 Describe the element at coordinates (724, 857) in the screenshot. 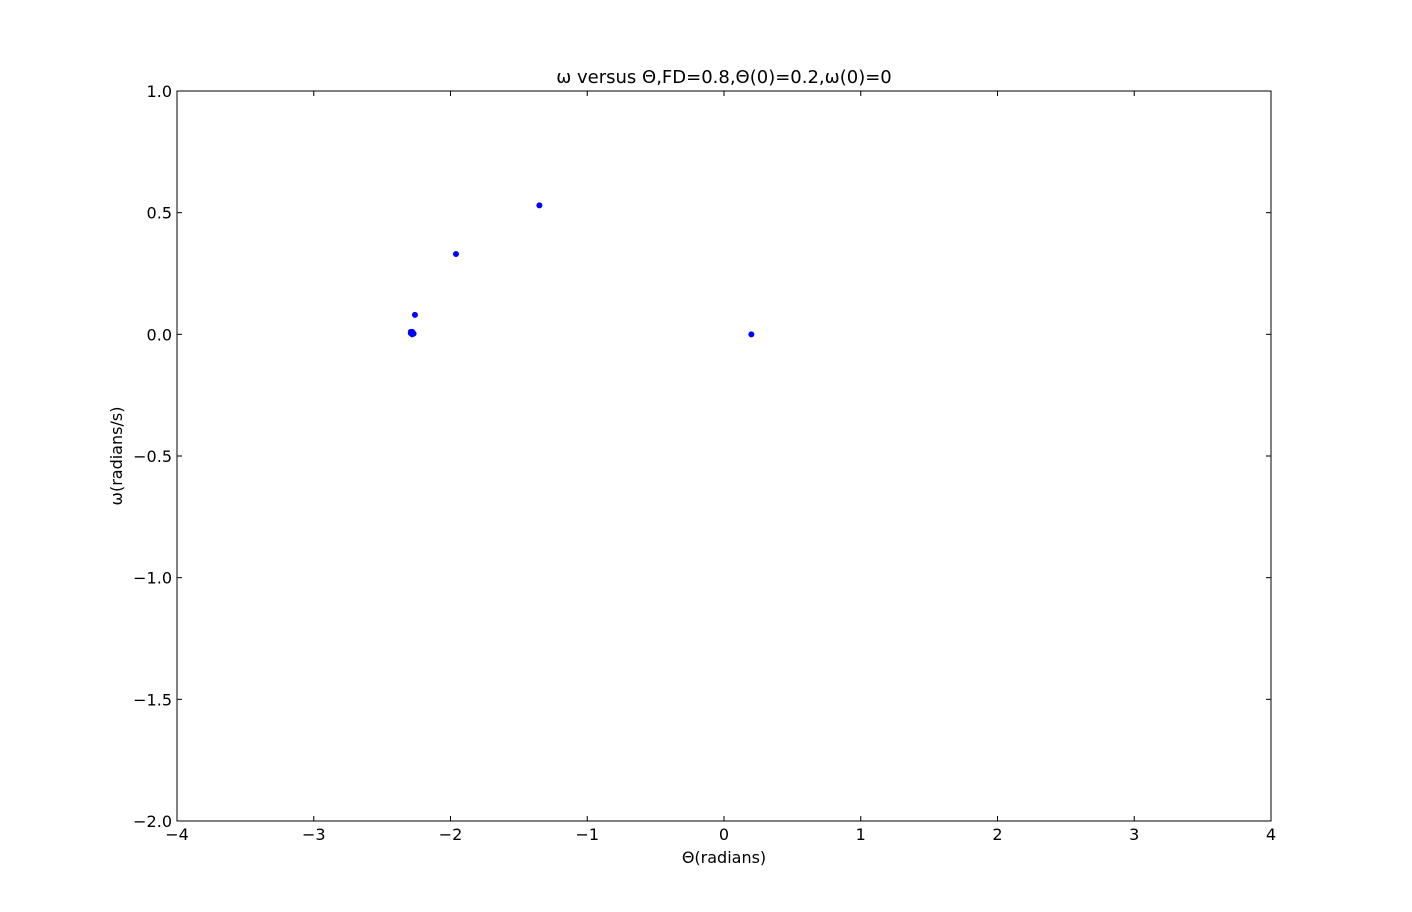

I see `x-axis-label: Θ(radians)` at that location.